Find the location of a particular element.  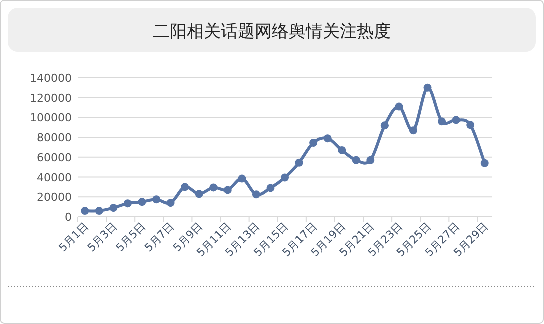

y-tick-label: 120000 is located at coordinates (51, 98).